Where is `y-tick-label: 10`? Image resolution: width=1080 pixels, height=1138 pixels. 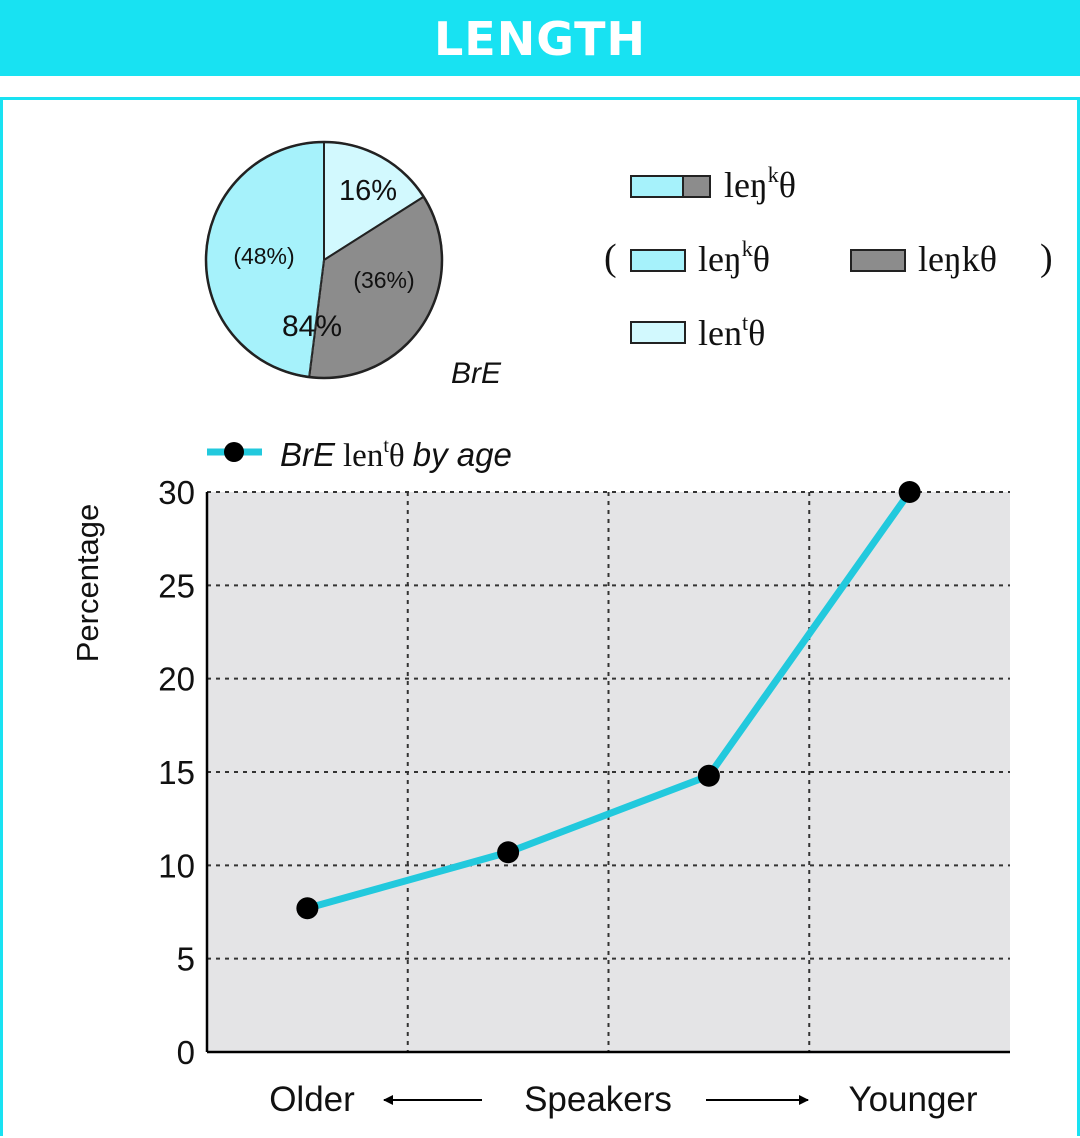
y-tick-label: 10 is located at coordinates (176, 865).